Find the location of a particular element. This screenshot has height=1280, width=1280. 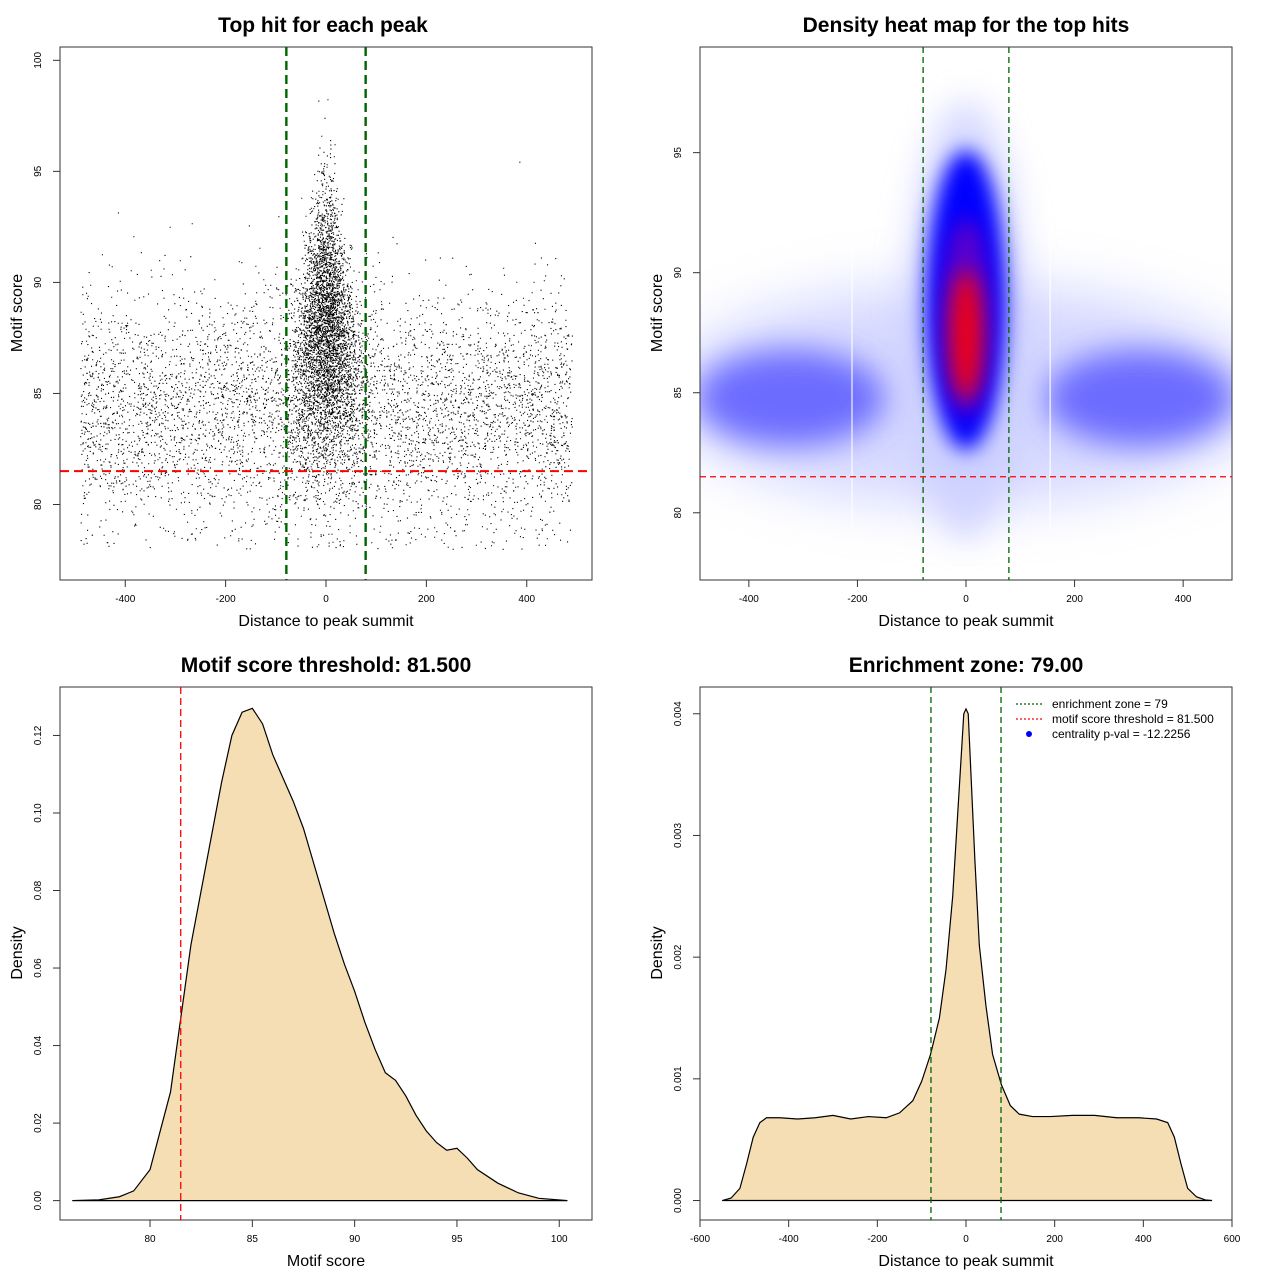

x-tick-label: 80 is located at coordinates (150, 1239).